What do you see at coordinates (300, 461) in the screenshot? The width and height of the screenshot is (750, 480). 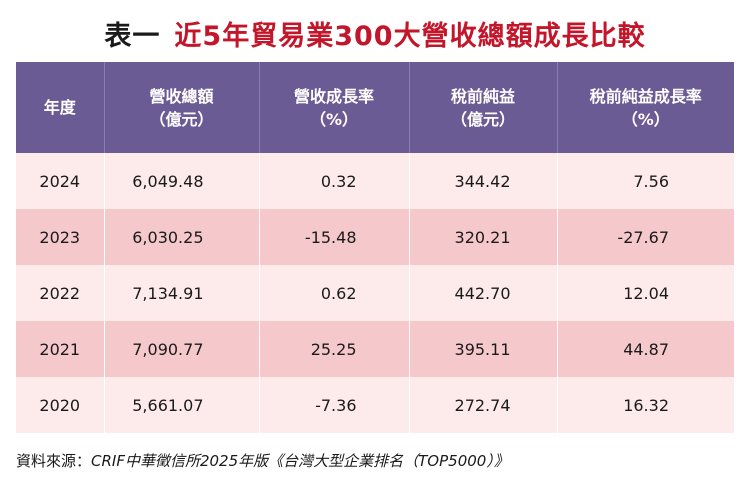 I see `source-text: CRIF中華徵信所2025年版《台灣大型企業排名（TOP5000）》` at bounding box center [300, 461].